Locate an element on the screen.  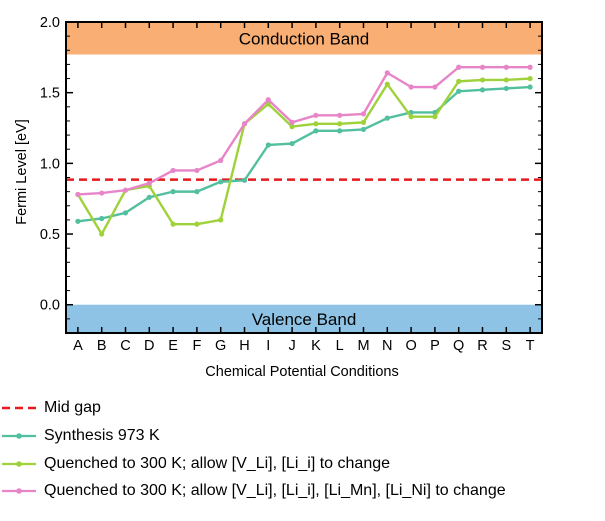
y-tick-label: 1.0 is located at coordinates (50, 164).